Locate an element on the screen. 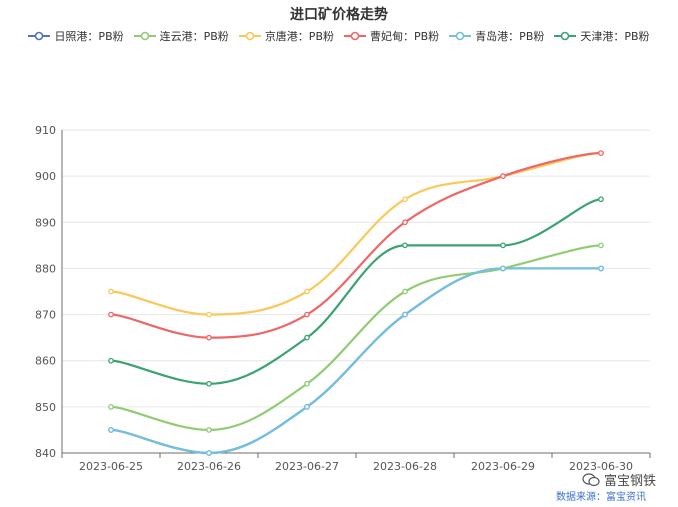 The image size is (678, 507). legend-item: 京唐港：PB粉 is located at coordinates (286, 36).